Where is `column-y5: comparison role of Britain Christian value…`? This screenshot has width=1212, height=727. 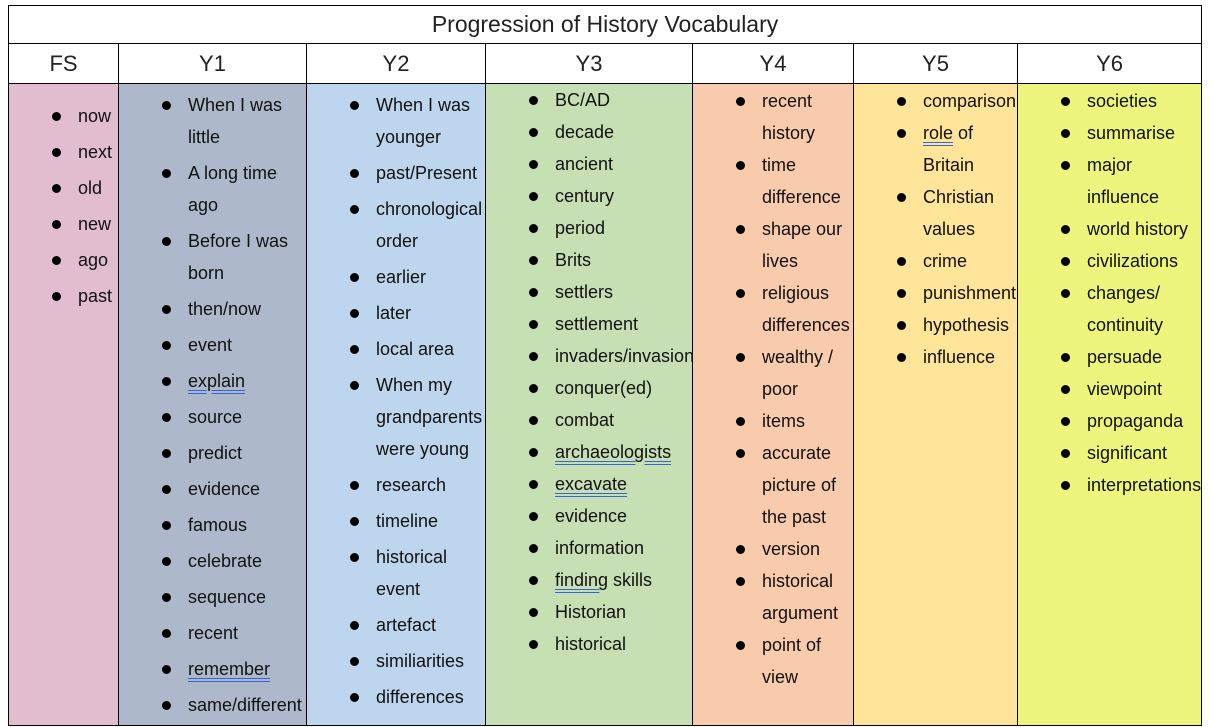 column-y5: comparison role of Britain Christian value… is located at coordinates (935, 404).